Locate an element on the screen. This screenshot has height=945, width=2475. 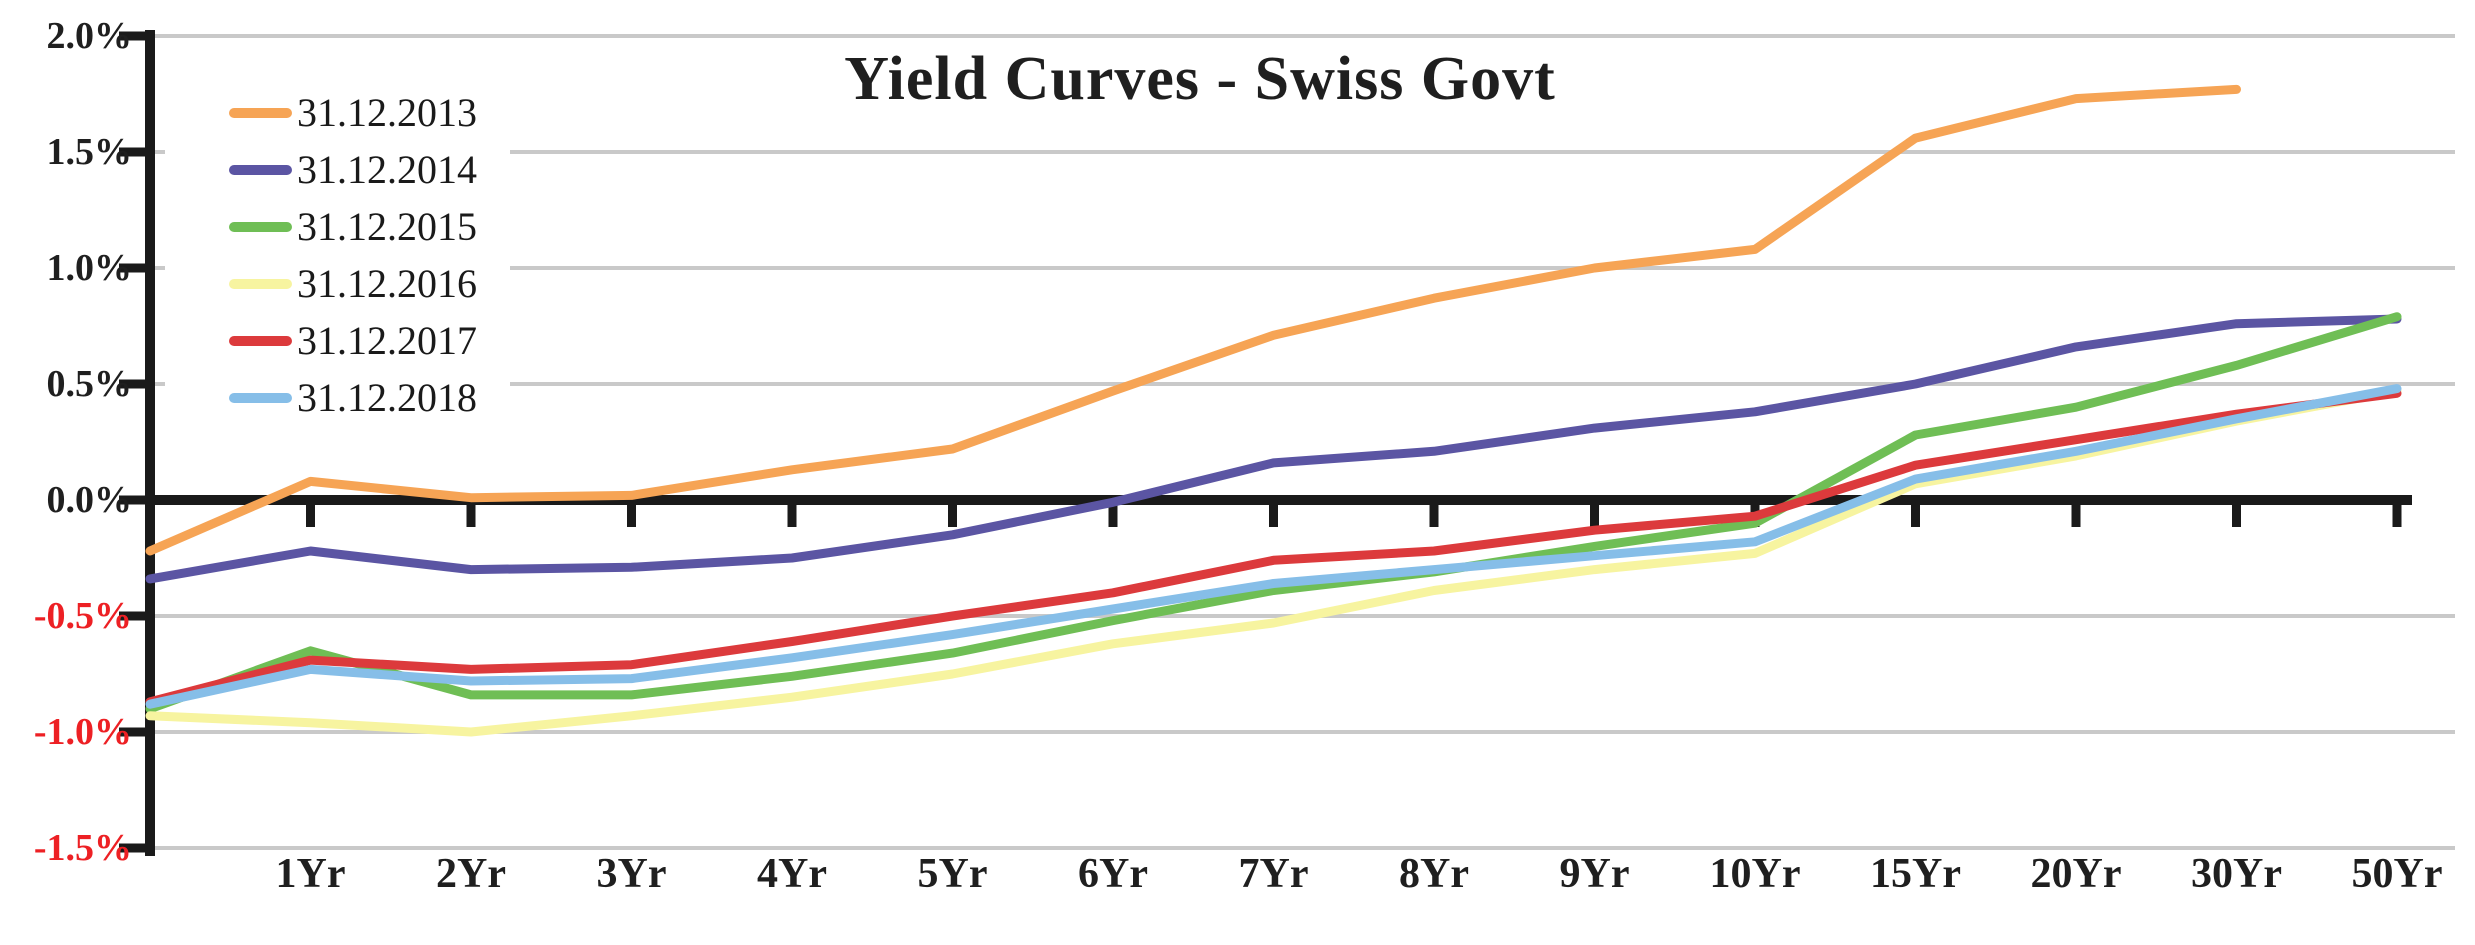
legend-label: 31.12.2018 is located at coordinates (387, 397).